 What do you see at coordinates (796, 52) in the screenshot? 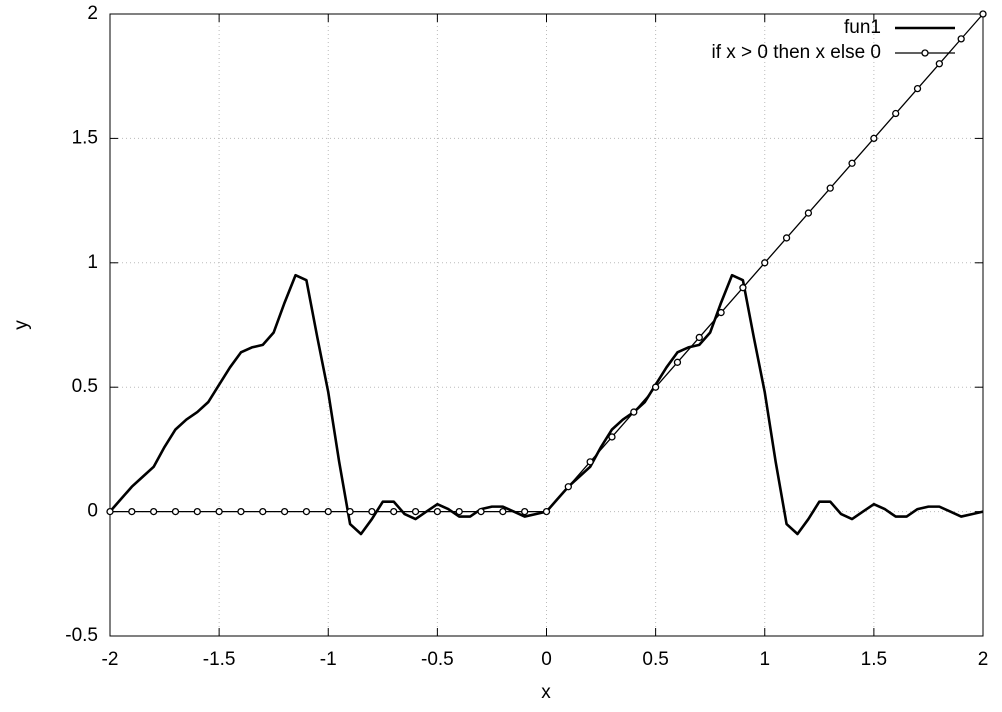
I see `legend-label: if x > 0 then x else 0` at bounding box center [796, 52].